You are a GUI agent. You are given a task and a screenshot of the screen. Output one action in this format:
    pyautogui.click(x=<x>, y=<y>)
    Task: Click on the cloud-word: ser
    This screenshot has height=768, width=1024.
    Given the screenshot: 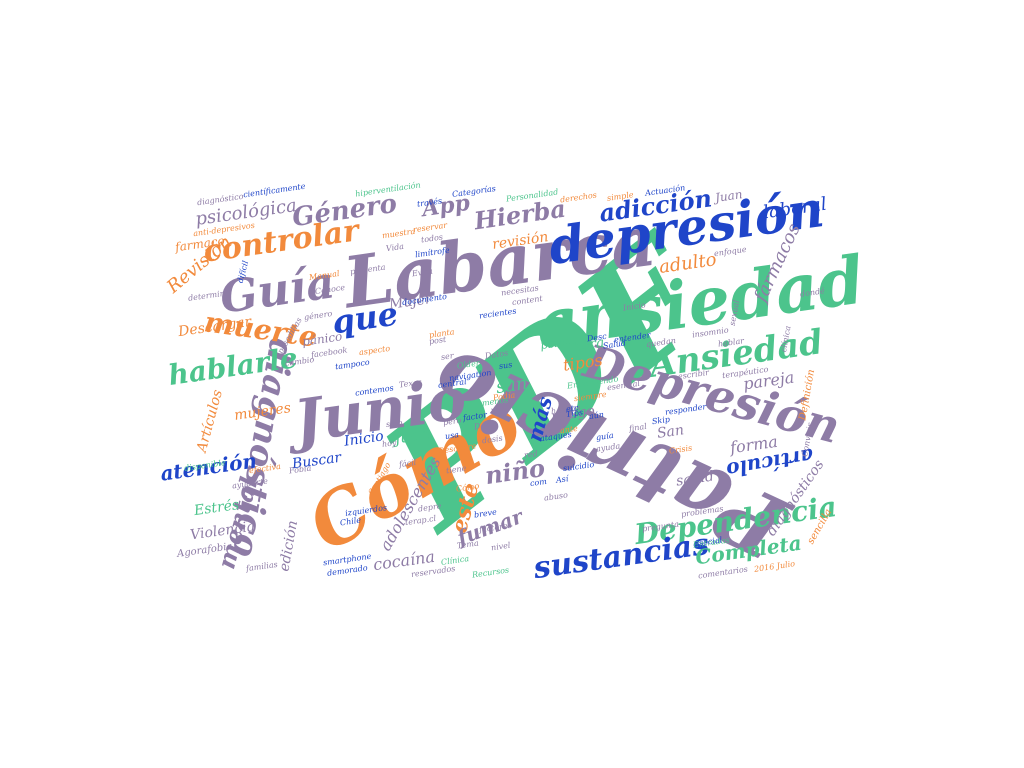 What is the action you would take?
    pyautogui.click(x=446, y=356)
    